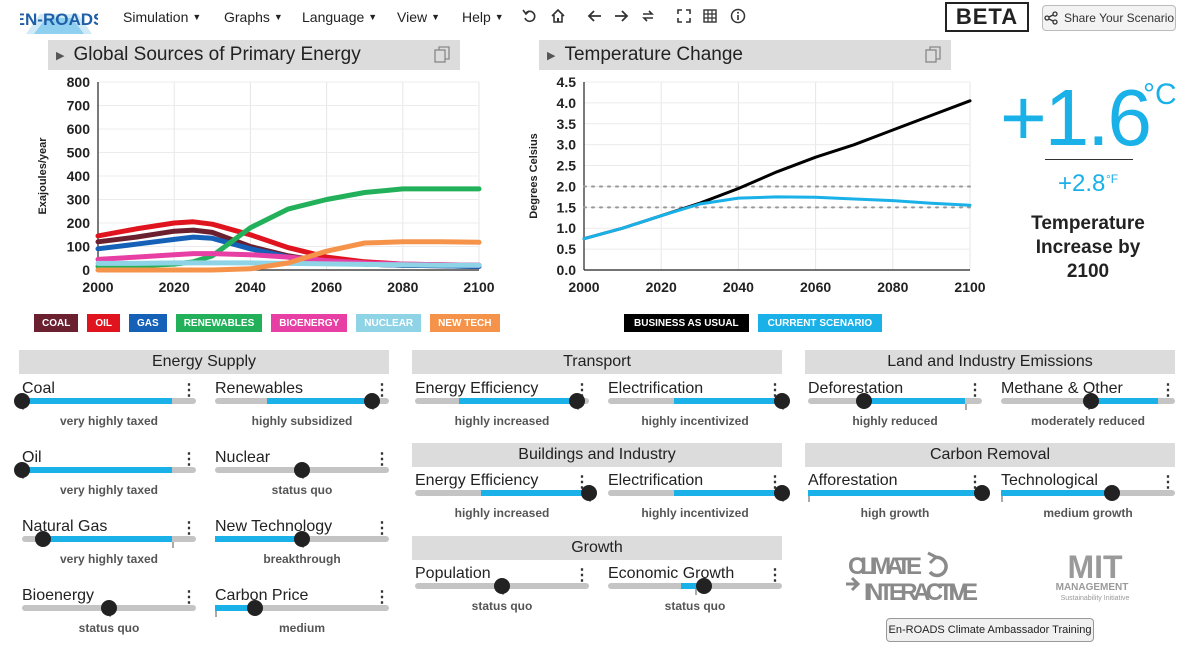  What do you see at coordinates (777, 170) in the screenshot?
I see `series-line-business-as-usual` at bounding box center [777, 170].